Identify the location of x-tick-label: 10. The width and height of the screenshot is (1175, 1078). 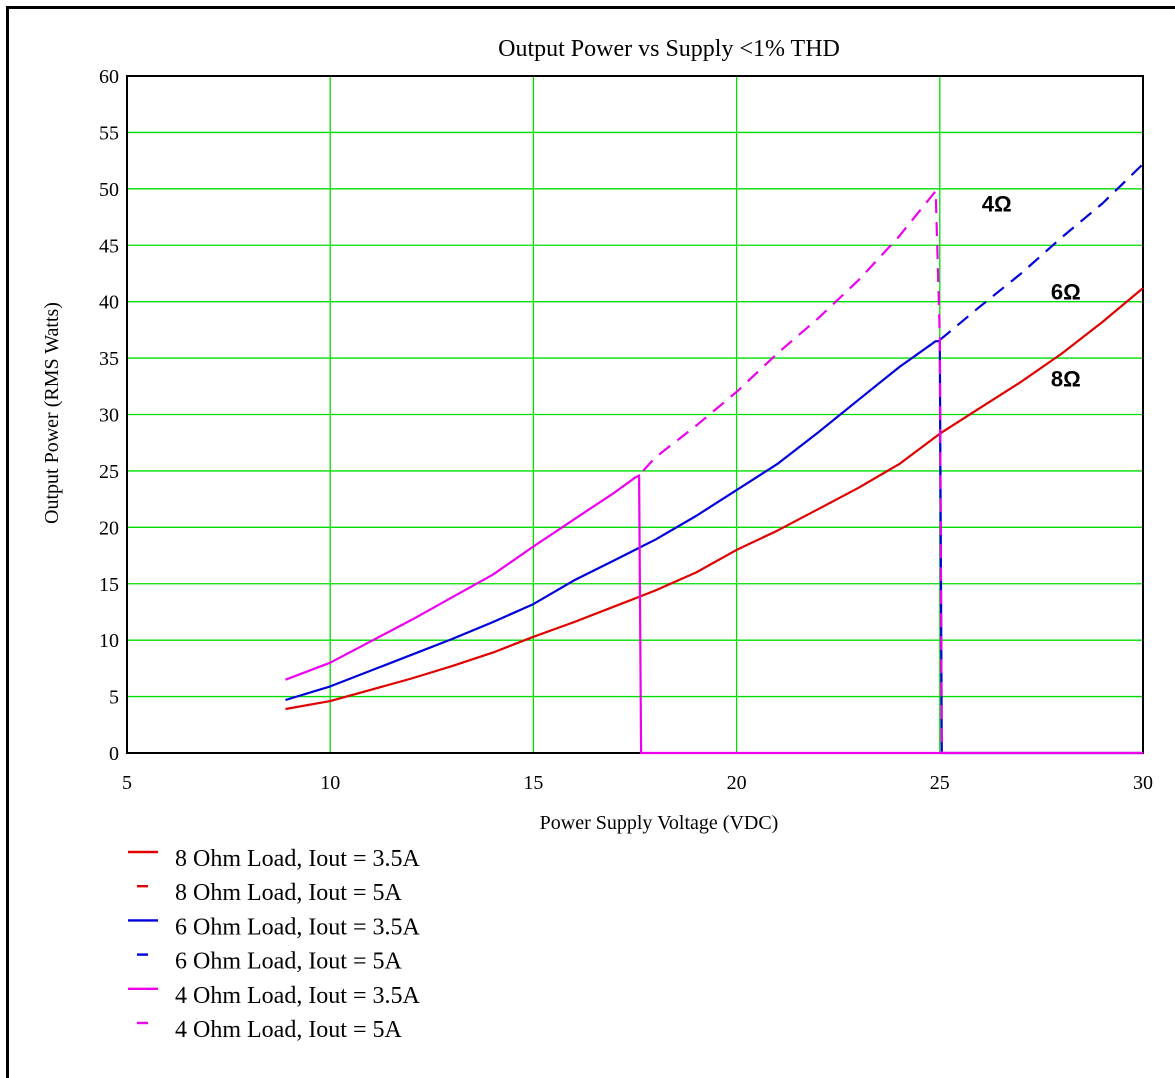
(330, 783).